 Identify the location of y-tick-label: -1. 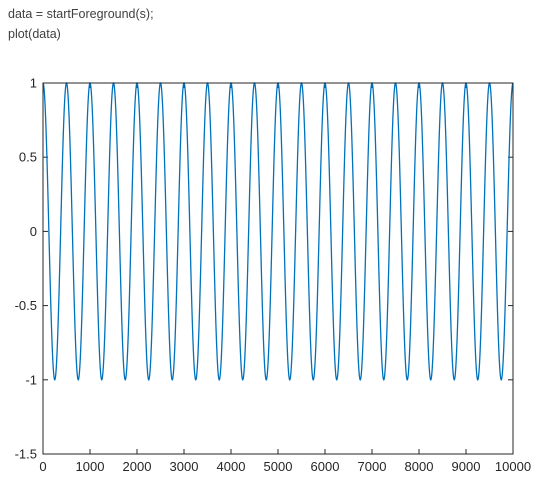
(31, 379).